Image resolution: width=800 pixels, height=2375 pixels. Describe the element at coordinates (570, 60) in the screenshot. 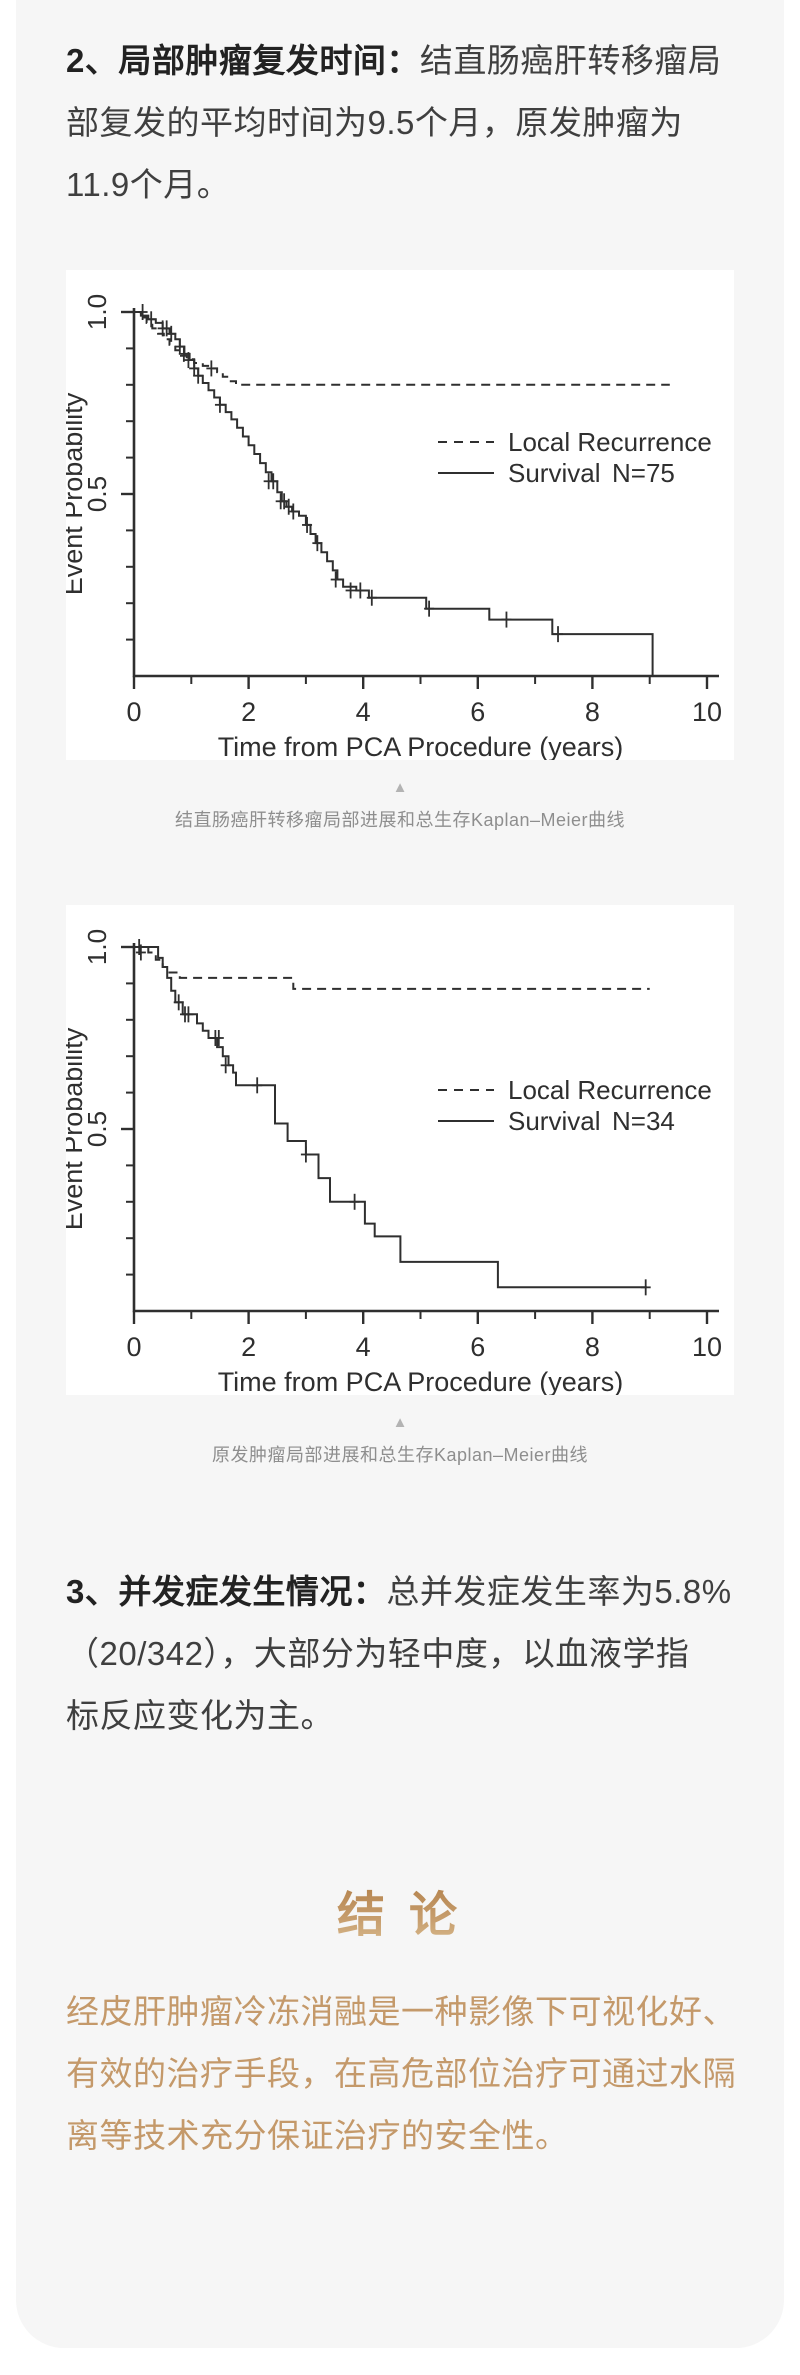

I see `paragraph-2-text: 结直肠癌肝转移瘤局` at that location.